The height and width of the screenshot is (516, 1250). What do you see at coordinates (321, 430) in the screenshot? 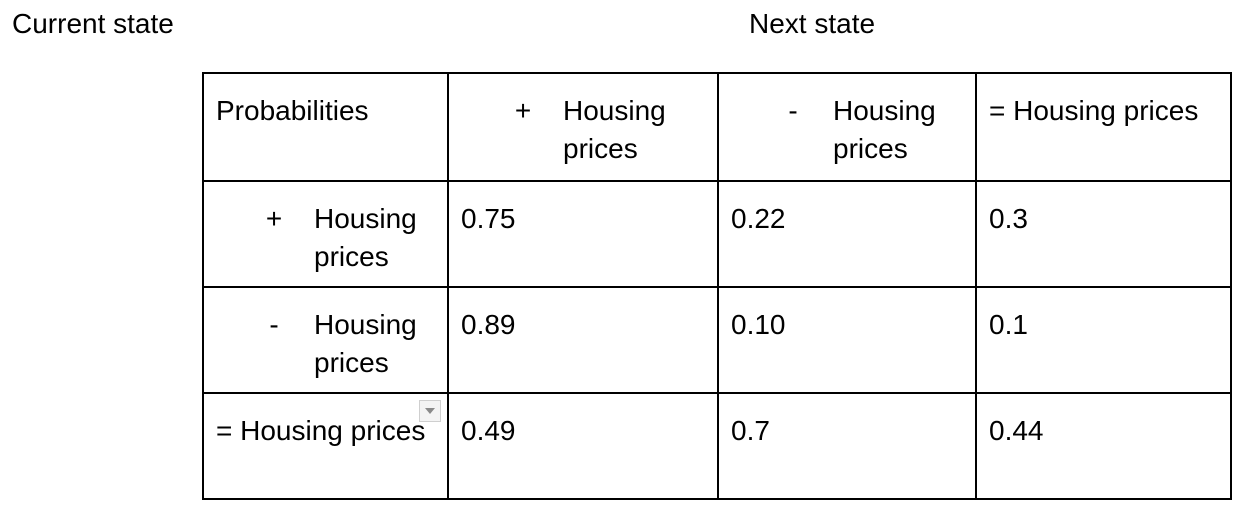
I see `row-header-label: = Housing prices` at bounding box center [321, 430].